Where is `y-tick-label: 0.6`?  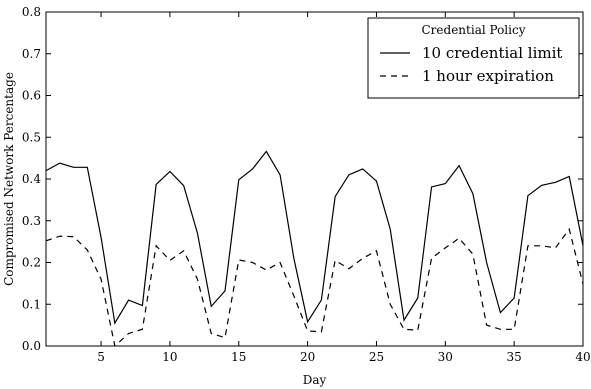
y-tick-label: 0.6 is located at coordinates (31, 96).